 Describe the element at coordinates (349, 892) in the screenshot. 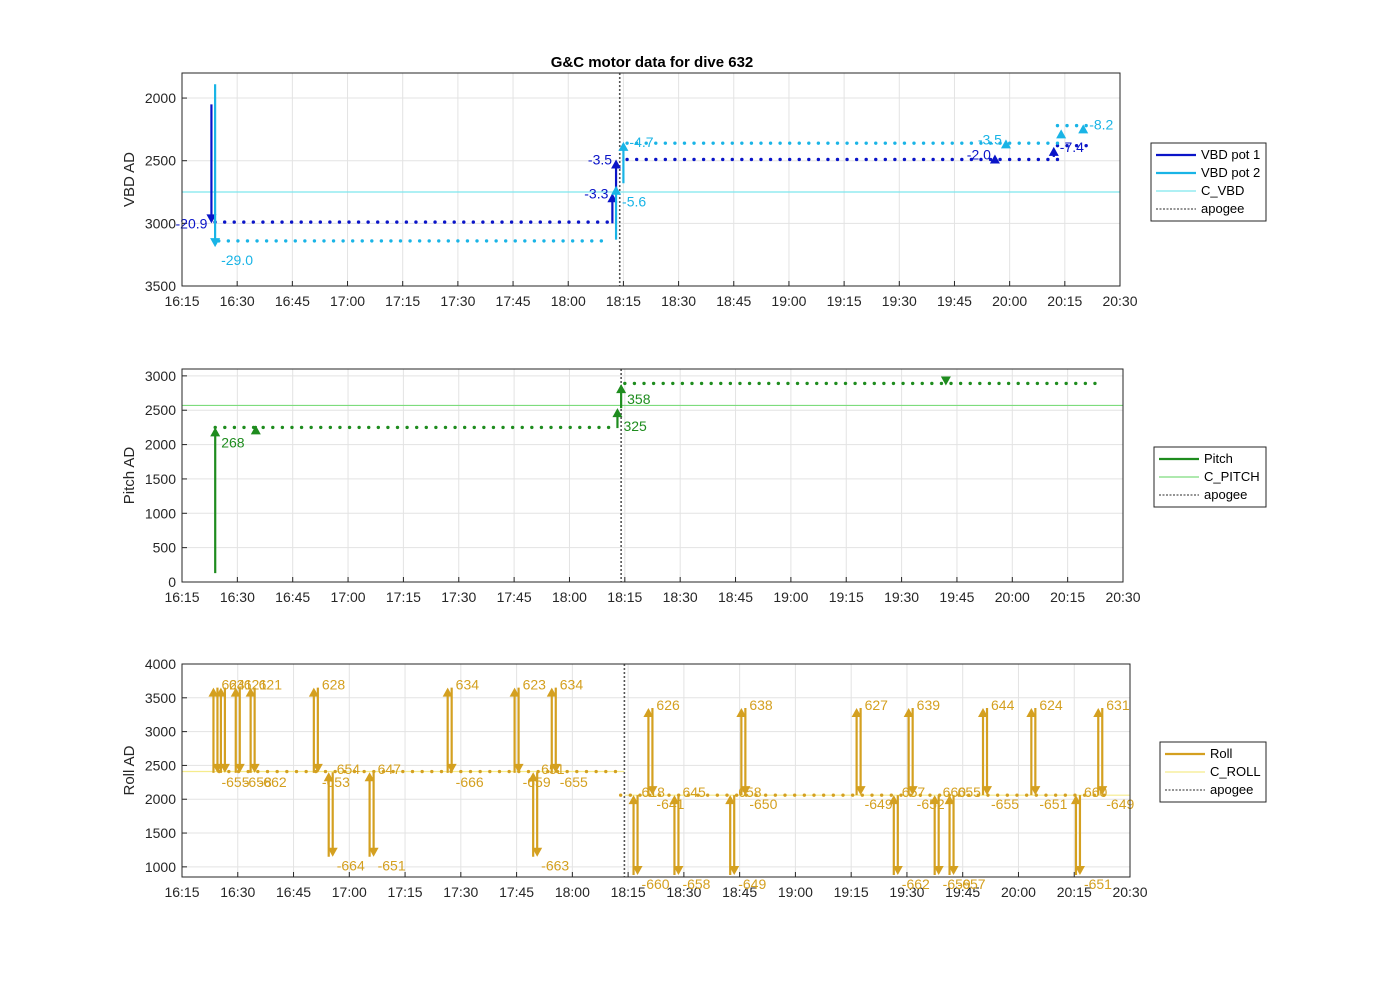

I see `x-tick-label: 17:00` at that location.